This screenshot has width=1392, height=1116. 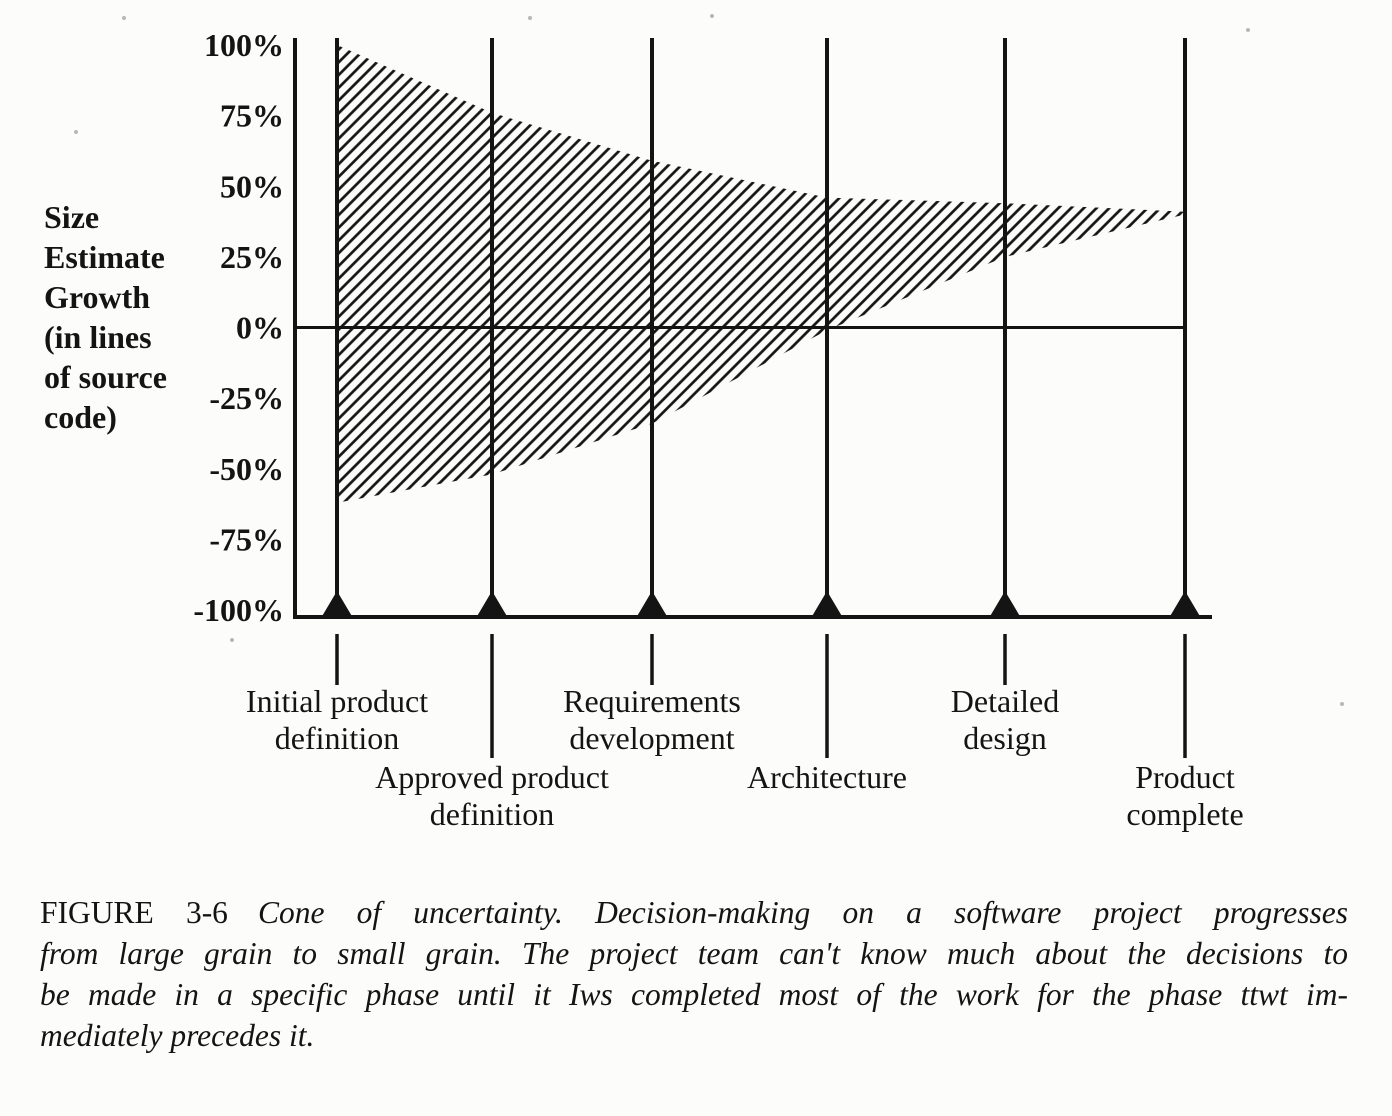 I want to click on milestone-label: Detailed design, so click(x=1005, y=719).